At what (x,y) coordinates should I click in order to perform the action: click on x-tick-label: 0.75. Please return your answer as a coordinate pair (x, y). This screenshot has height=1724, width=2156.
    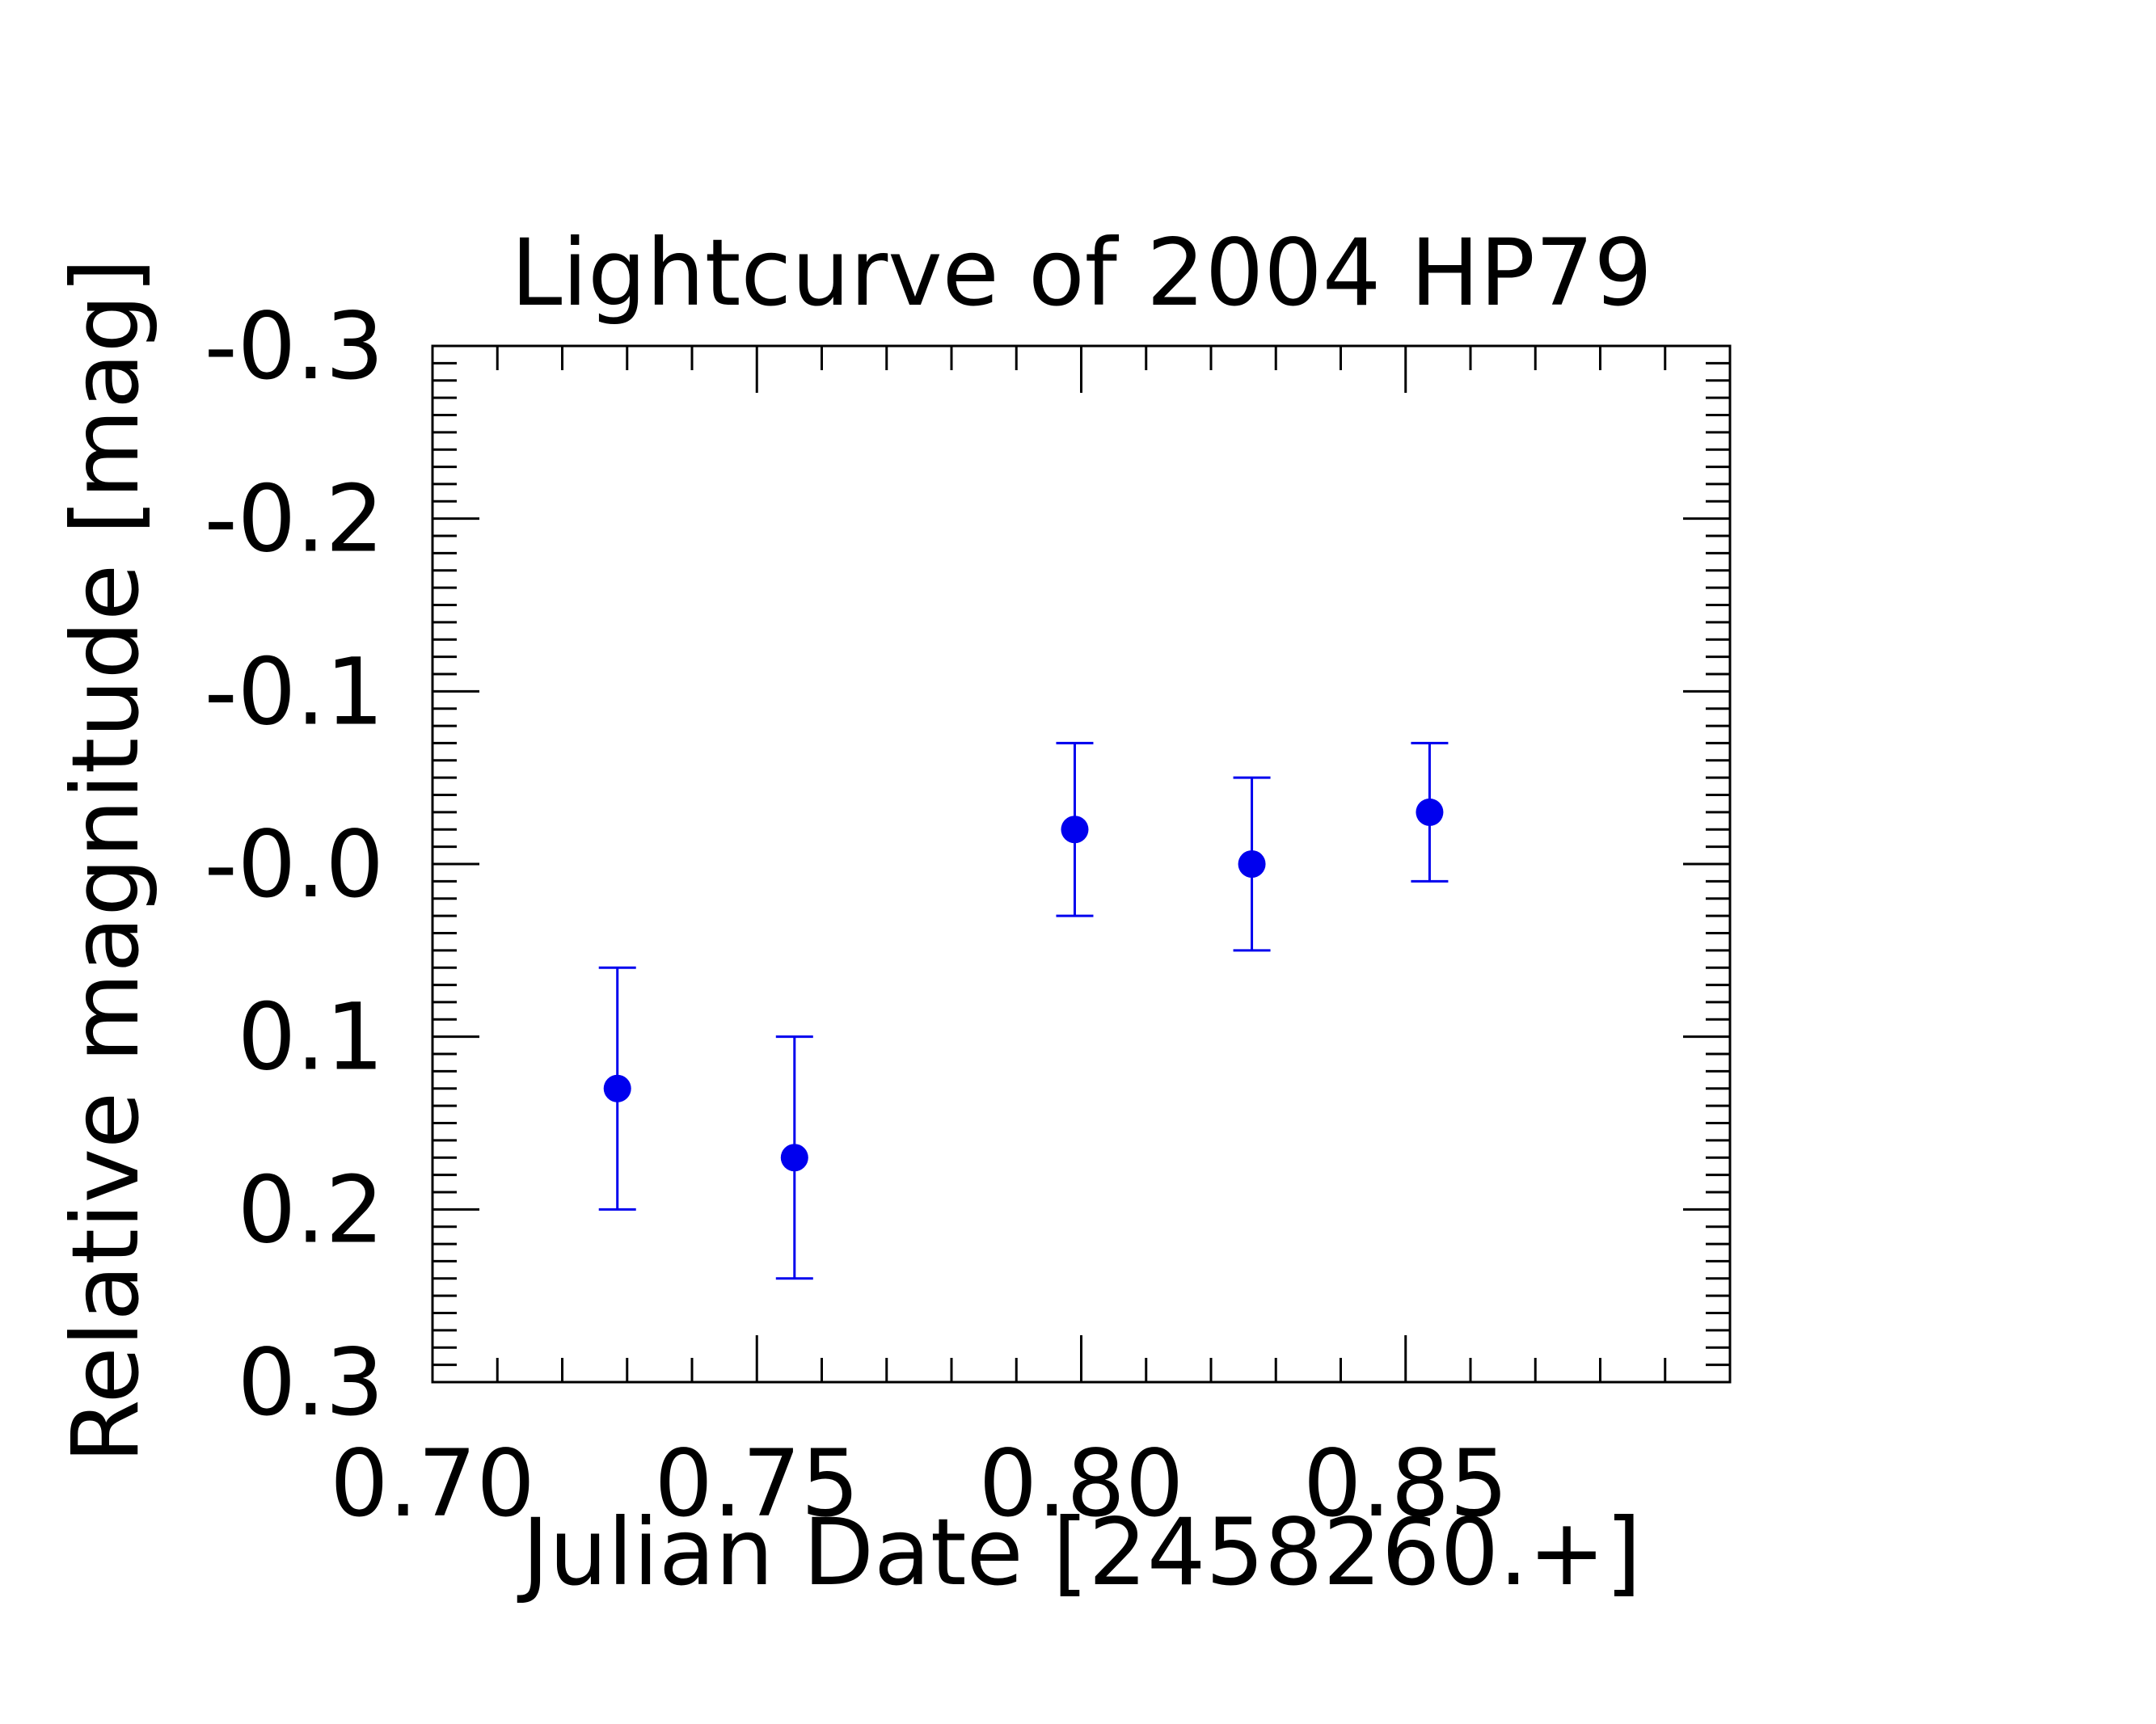
    Looking at the image, I should click on (757, 1483).